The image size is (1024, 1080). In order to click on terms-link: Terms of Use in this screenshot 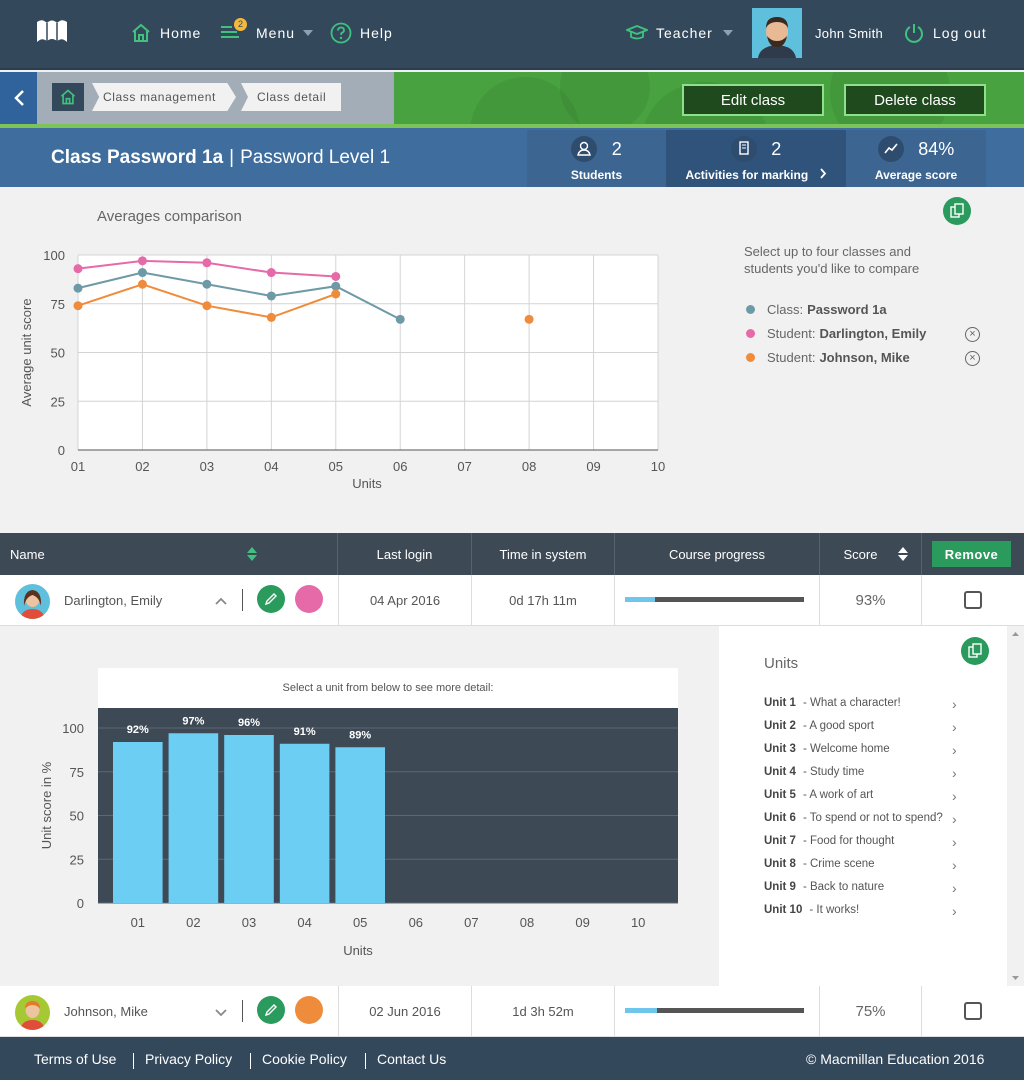, I will do `click(75, 1058)`.